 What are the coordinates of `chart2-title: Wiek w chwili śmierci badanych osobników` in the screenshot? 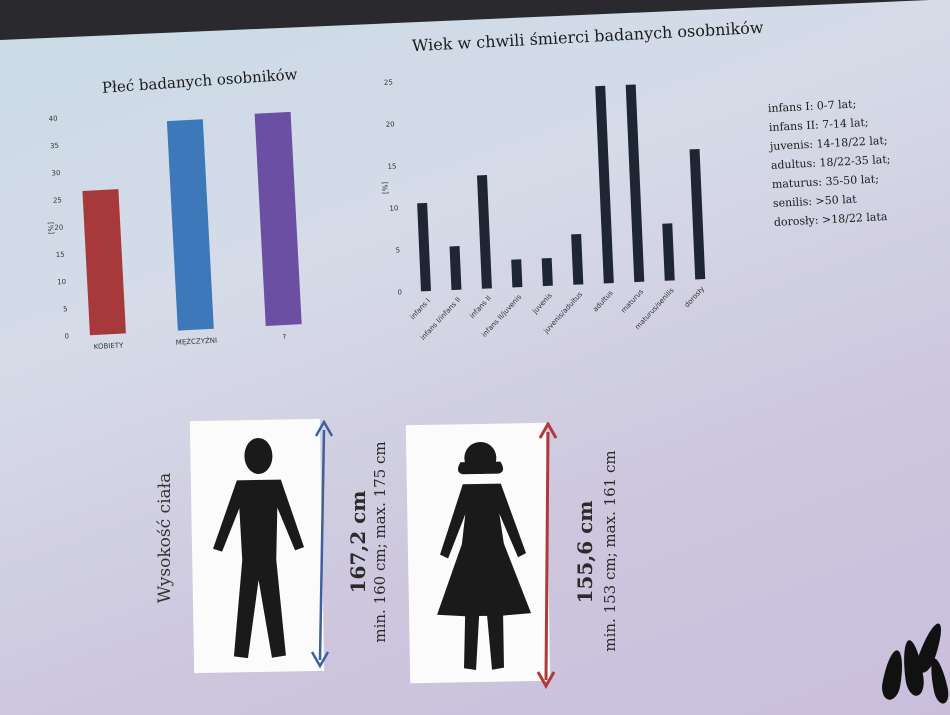 It's located at (587, 36).